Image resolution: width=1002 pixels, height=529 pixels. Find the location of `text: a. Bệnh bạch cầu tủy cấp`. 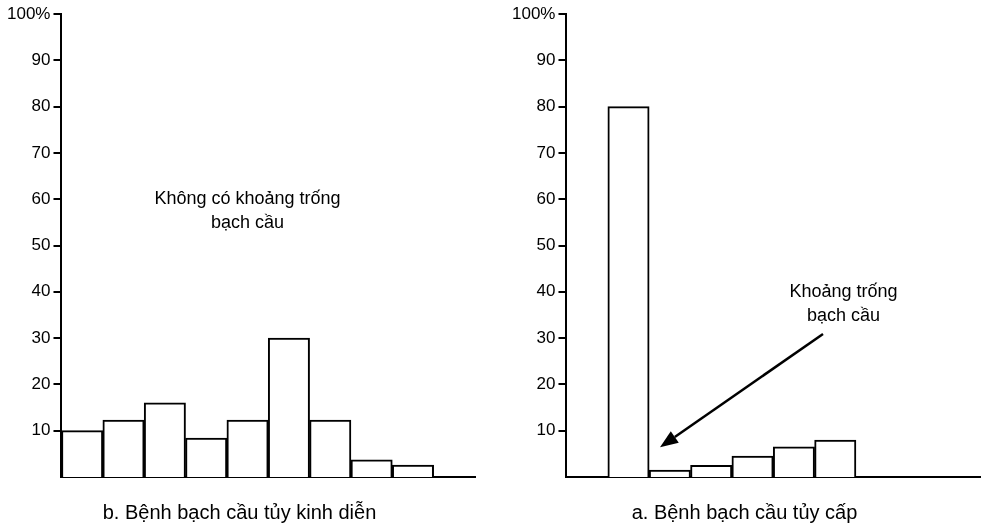

text: a. Bệnh bạch cầu tủy cấp is located at coordinates (744, 511).